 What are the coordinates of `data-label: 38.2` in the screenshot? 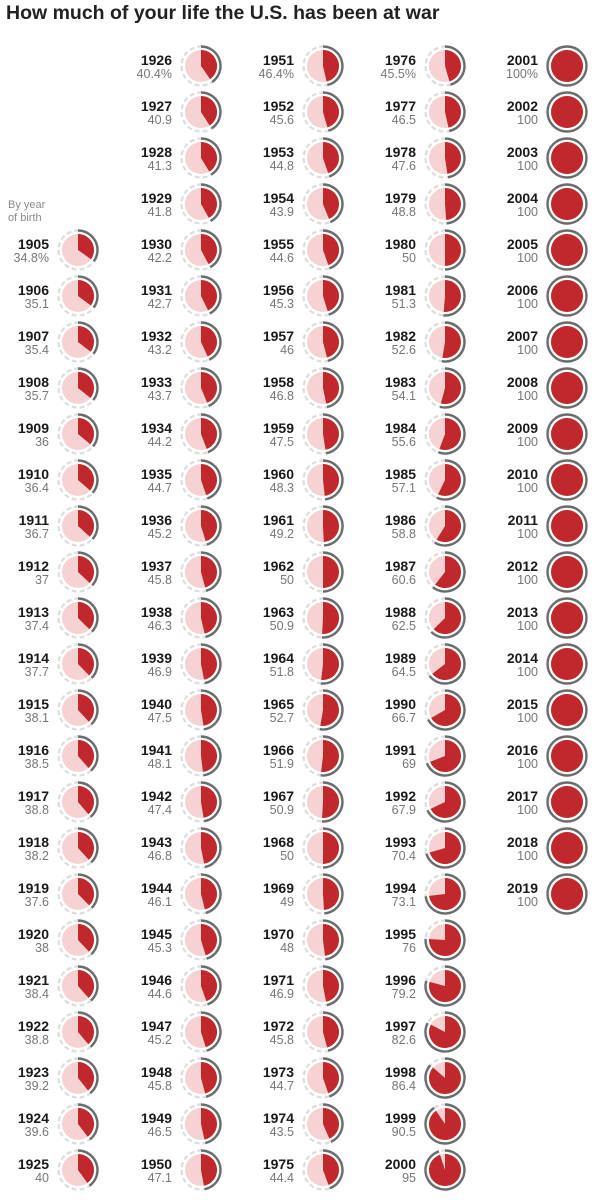 It's located at (37, 856).